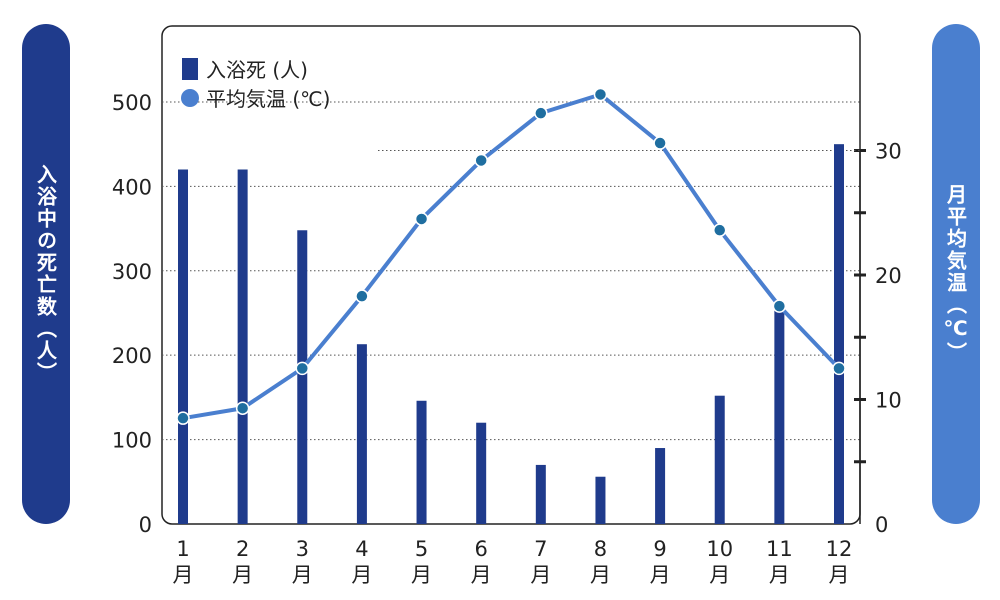 Image resolution: width=1000 pixels, height=600 pixels. I want to click on x-tick-label: 5, so click(421, 549).